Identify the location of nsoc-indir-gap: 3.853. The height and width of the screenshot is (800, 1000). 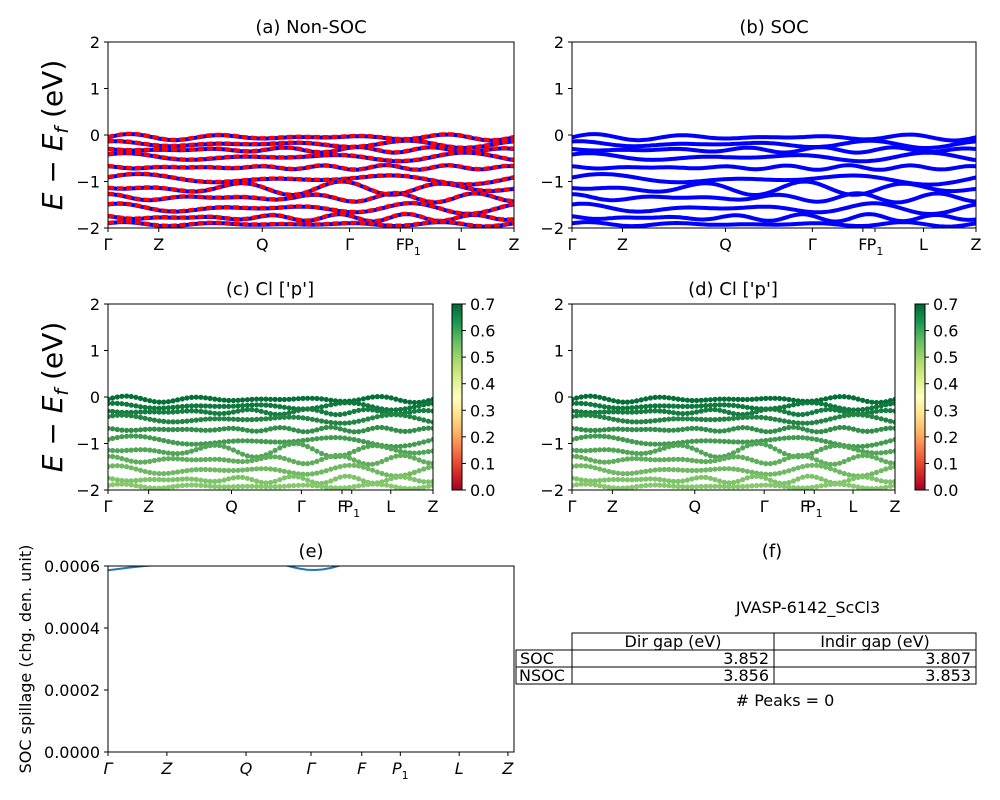
(948, 675).